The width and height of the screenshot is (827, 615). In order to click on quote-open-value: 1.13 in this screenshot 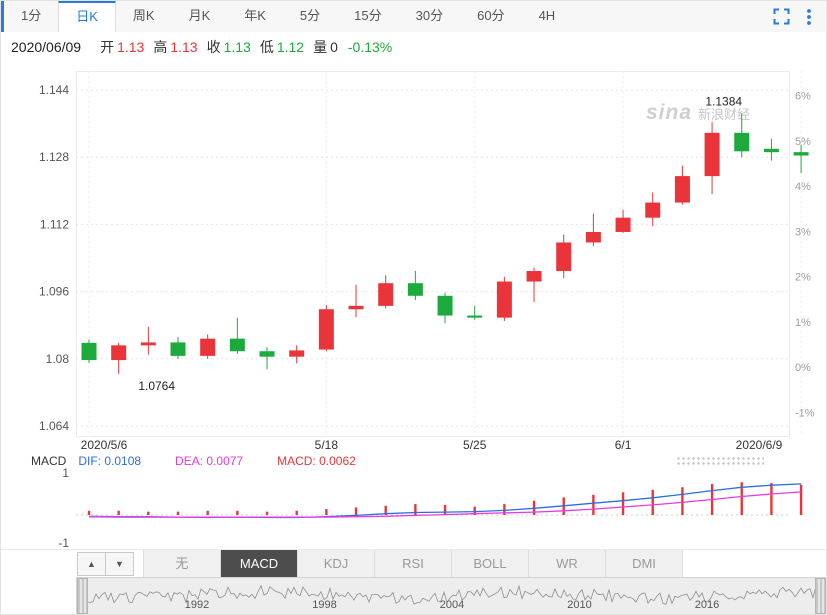, I will do `click(131, 46)`.